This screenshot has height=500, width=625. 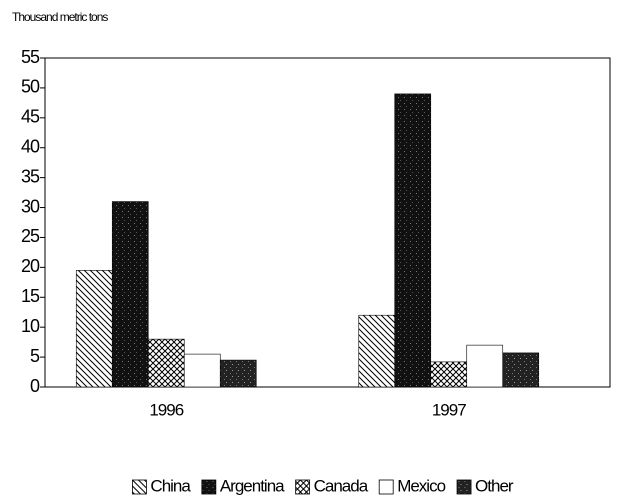 What do you see at coordinates (170, 485) in the screenshot?
I see `legend-label: China` at bounding box center [170, 485].